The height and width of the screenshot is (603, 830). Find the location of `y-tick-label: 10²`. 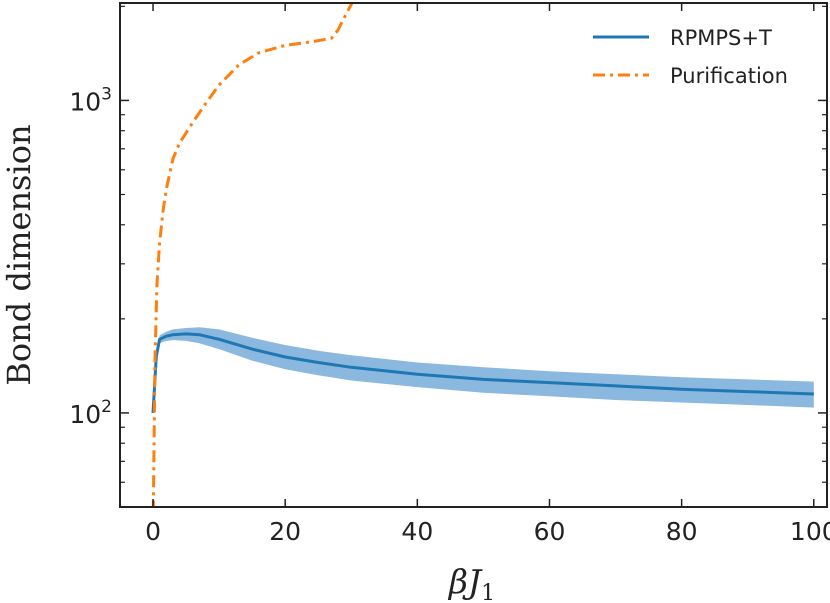

y-tick-label: 10² is located at coordinates (90, 413).